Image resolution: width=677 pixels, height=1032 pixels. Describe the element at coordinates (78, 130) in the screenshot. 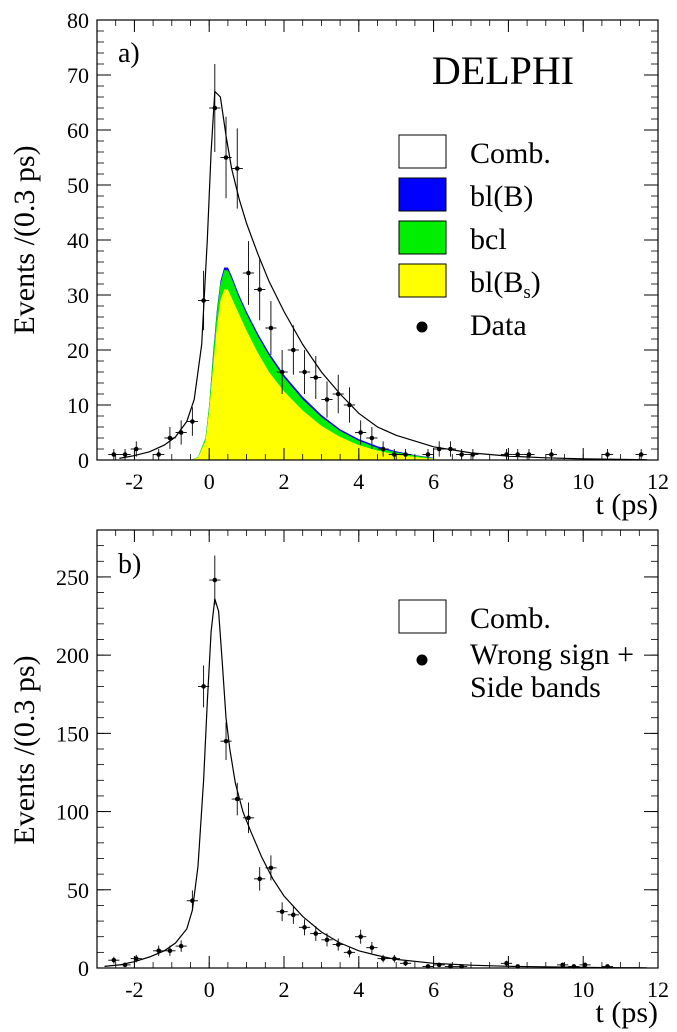

I see `panel-a-y-tick-label: 60` at that location.